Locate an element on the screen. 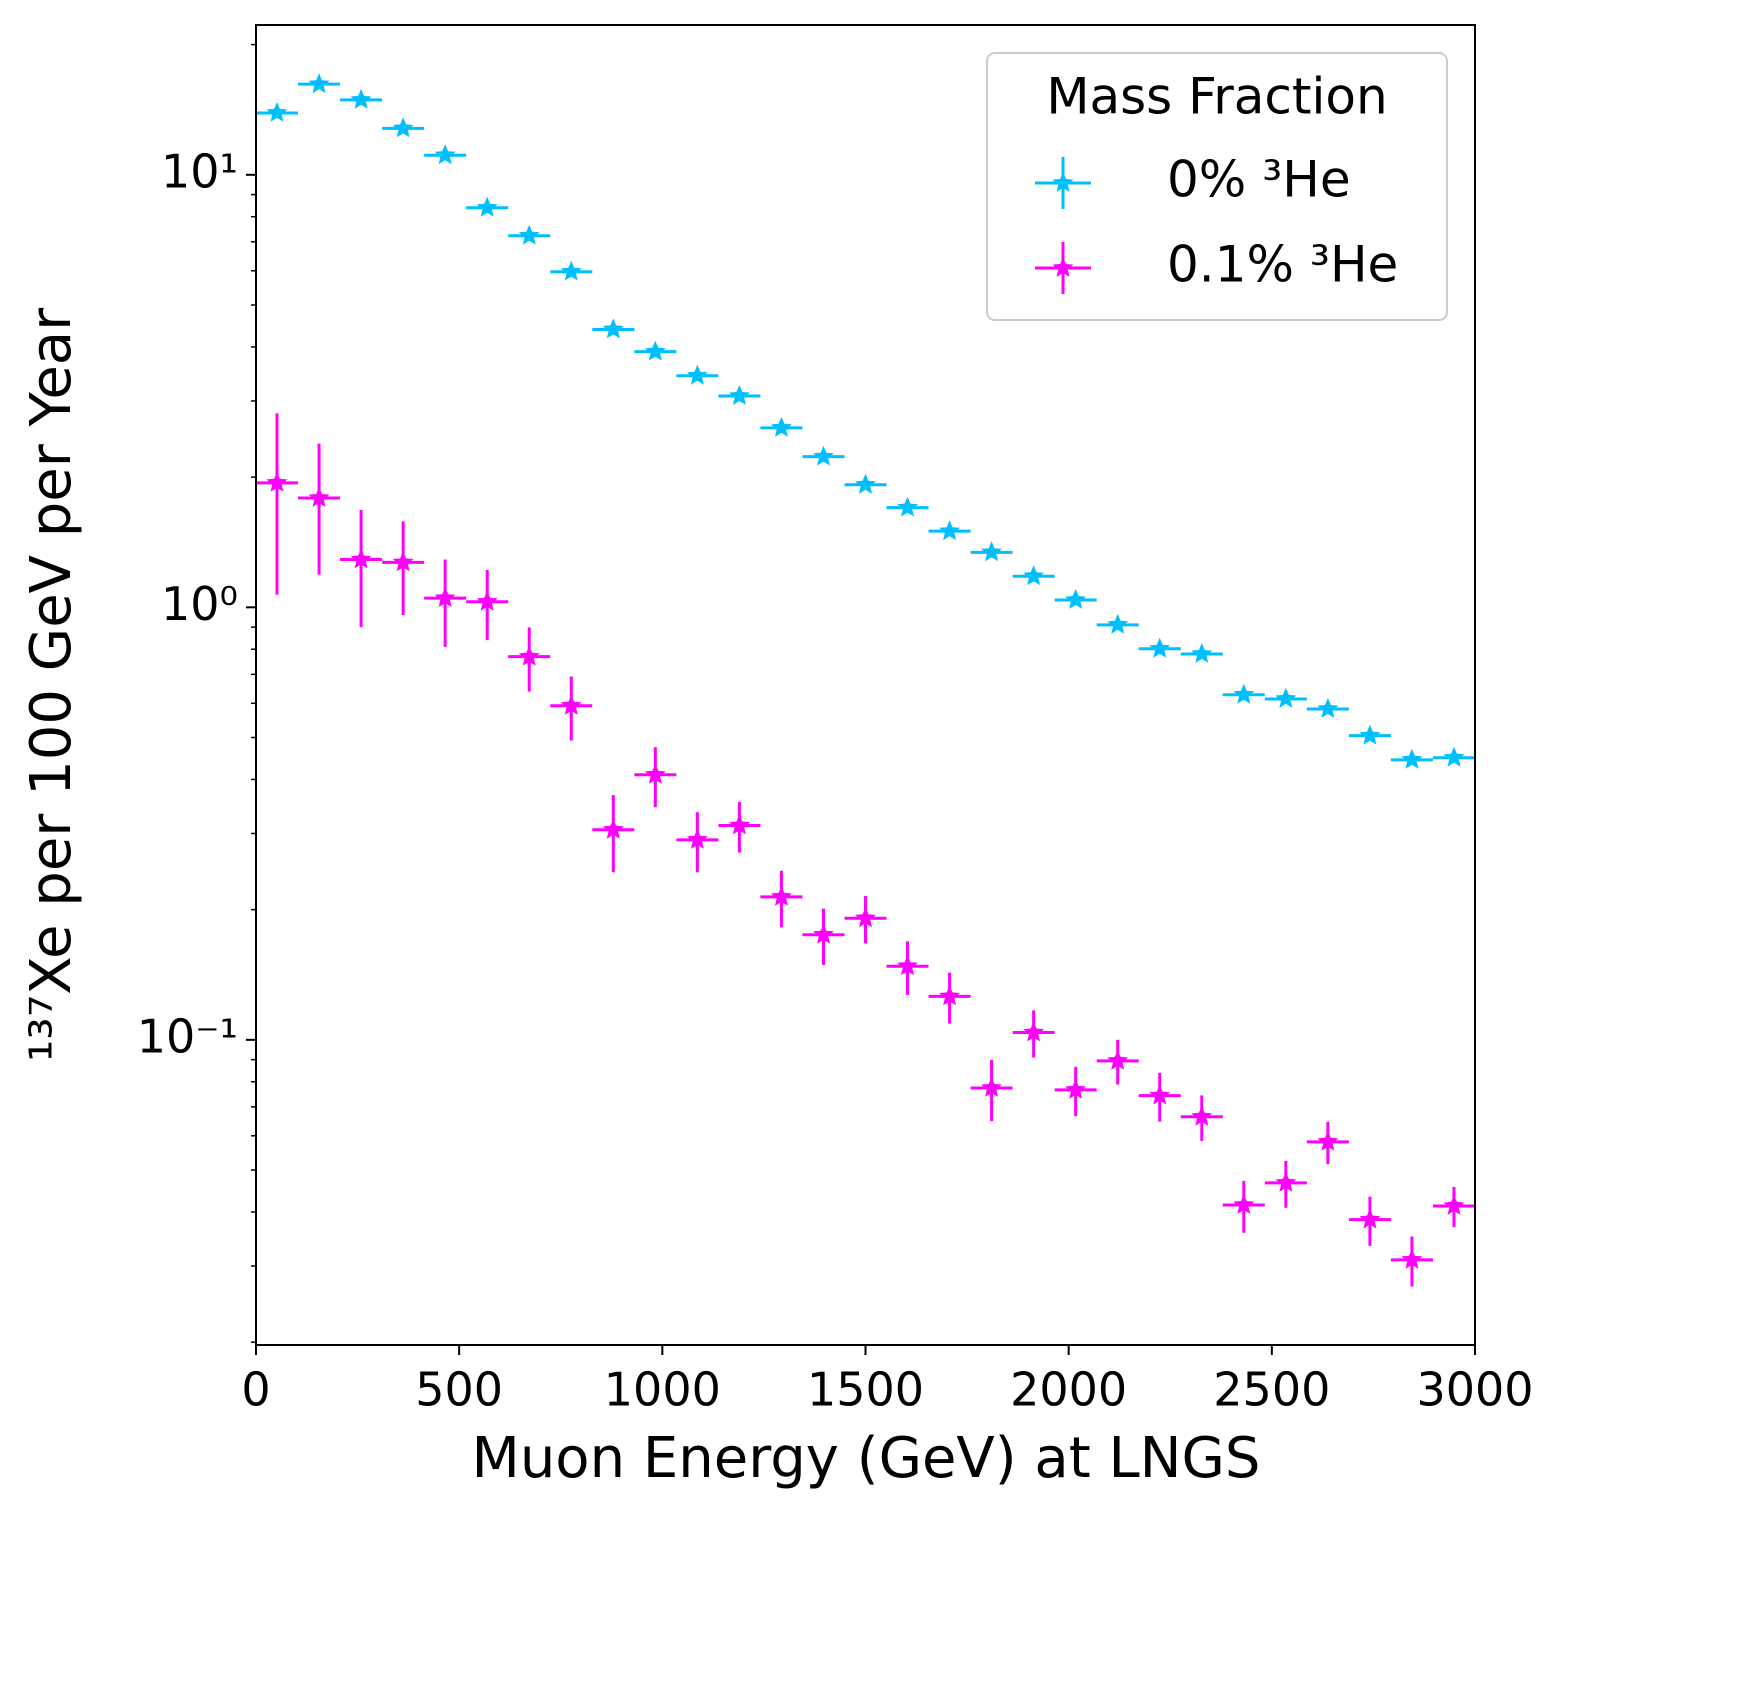 The width and height of the screenshot is (1760, 1702). x-tick-label: 2500 is located at coordinates (1271, 1390).